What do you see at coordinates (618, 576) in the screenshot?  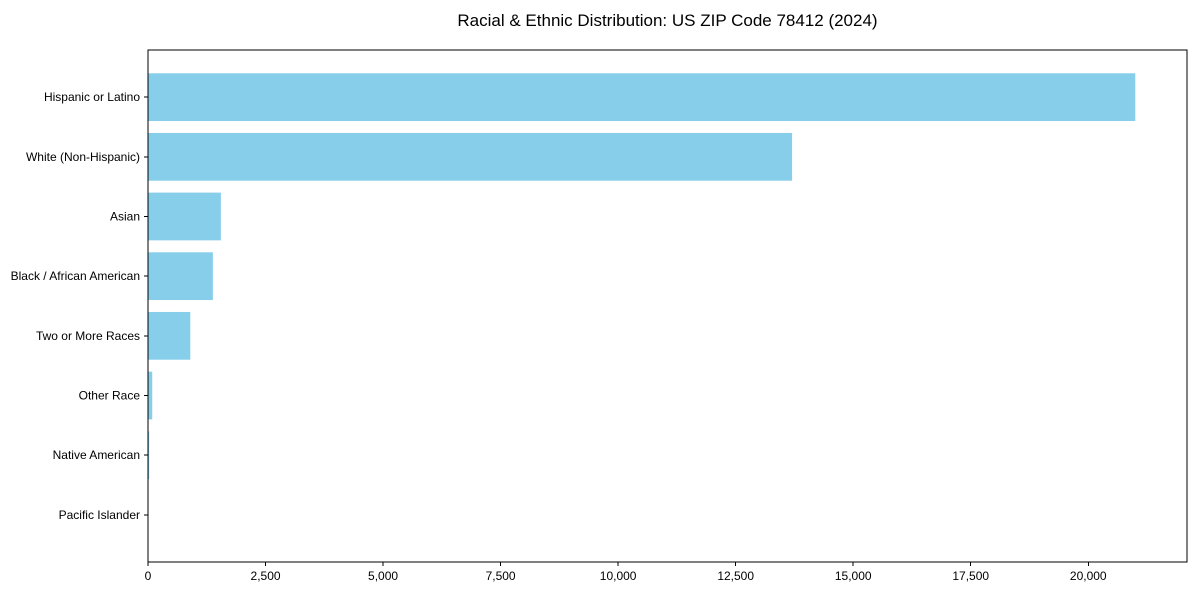 I see `x-tick-label: 10,000` at bounding box center [618, 576].